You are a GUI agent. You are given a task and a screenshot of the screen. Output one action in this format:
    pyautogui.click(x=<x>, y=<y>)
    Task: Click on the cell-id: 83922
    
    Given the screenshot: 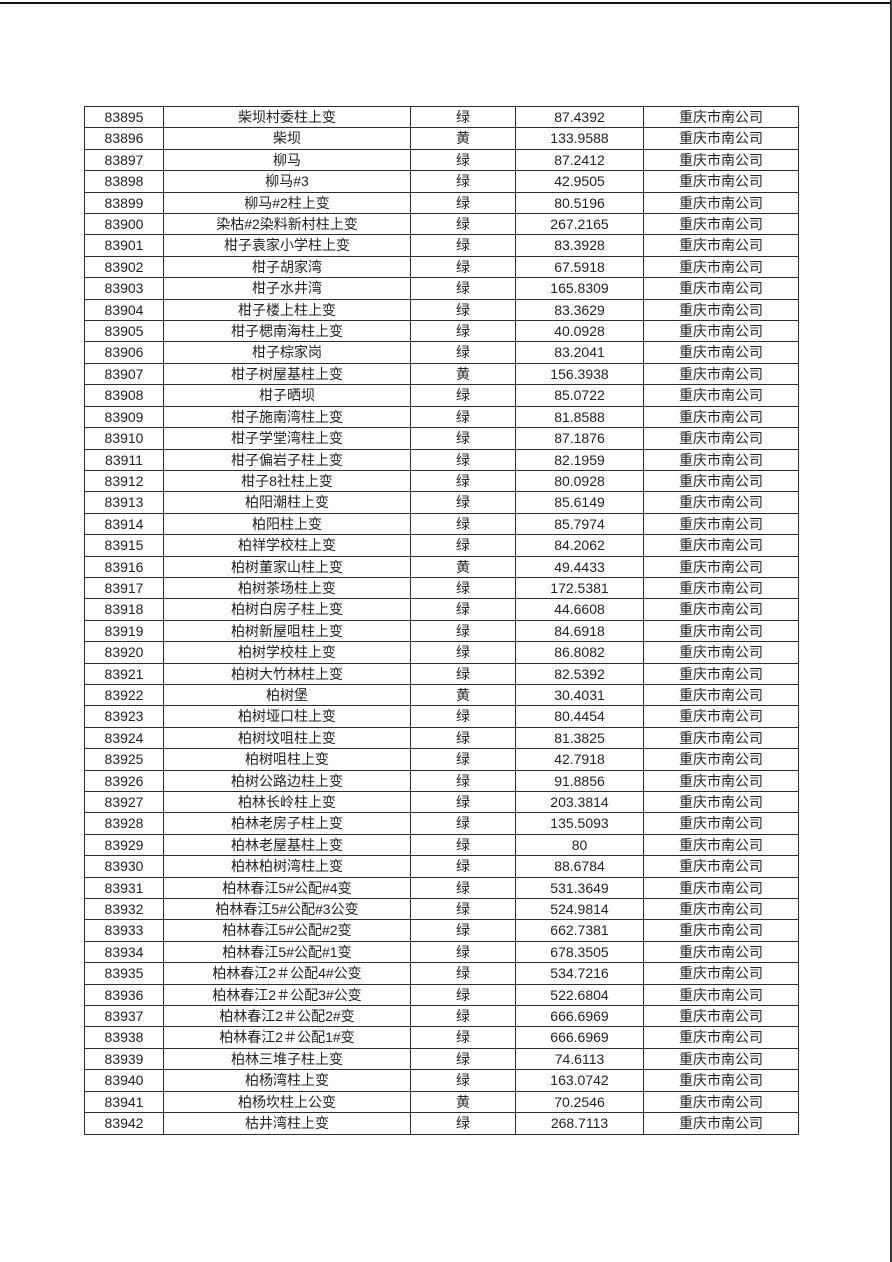 What is the action you would take?
    pyautogui.click(x=124, y=695)
    